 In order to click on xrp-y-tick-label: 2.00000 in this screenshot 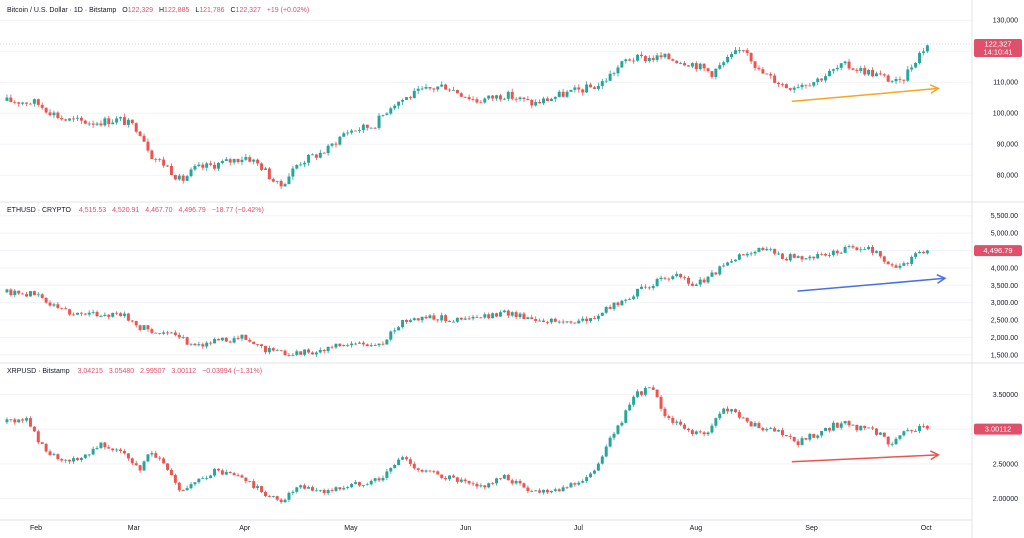, I will do `click(1005, 499)`.